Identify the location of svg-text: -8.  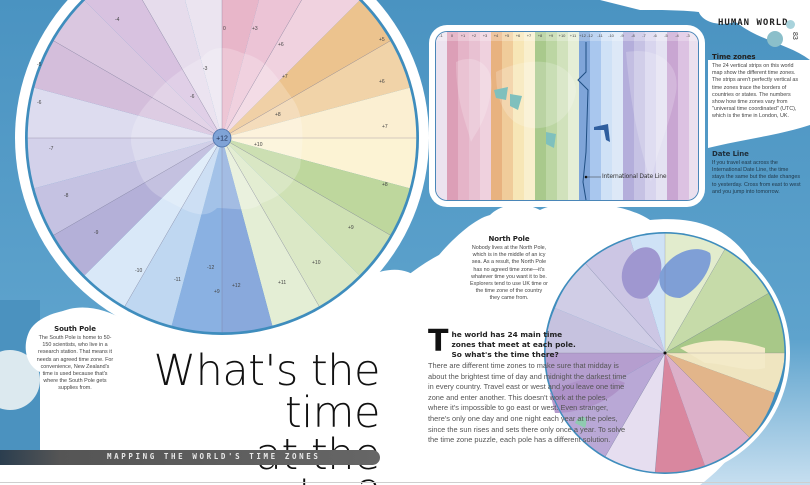
(66, 196).